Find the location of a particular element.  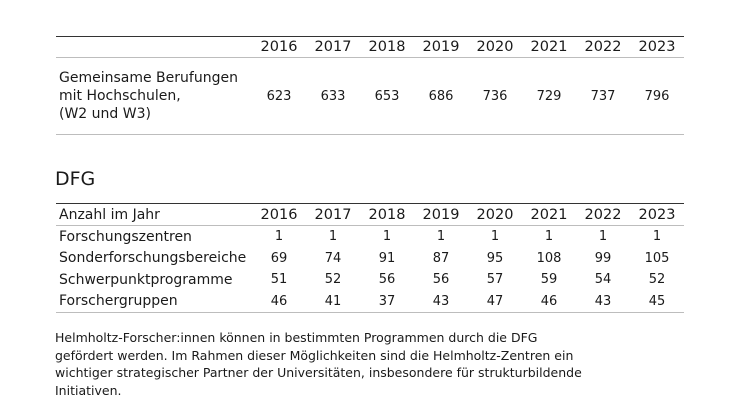

table-row: Forschungszentren 1 1 1 1 1 1 1 1 is located at coordinates (370, 237).